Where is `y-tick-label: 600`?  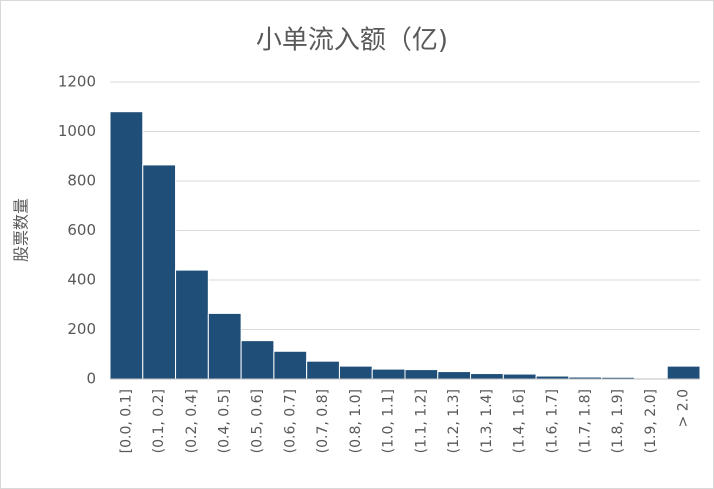
y-tick-label: 600 is located at coordinates (81, 230).